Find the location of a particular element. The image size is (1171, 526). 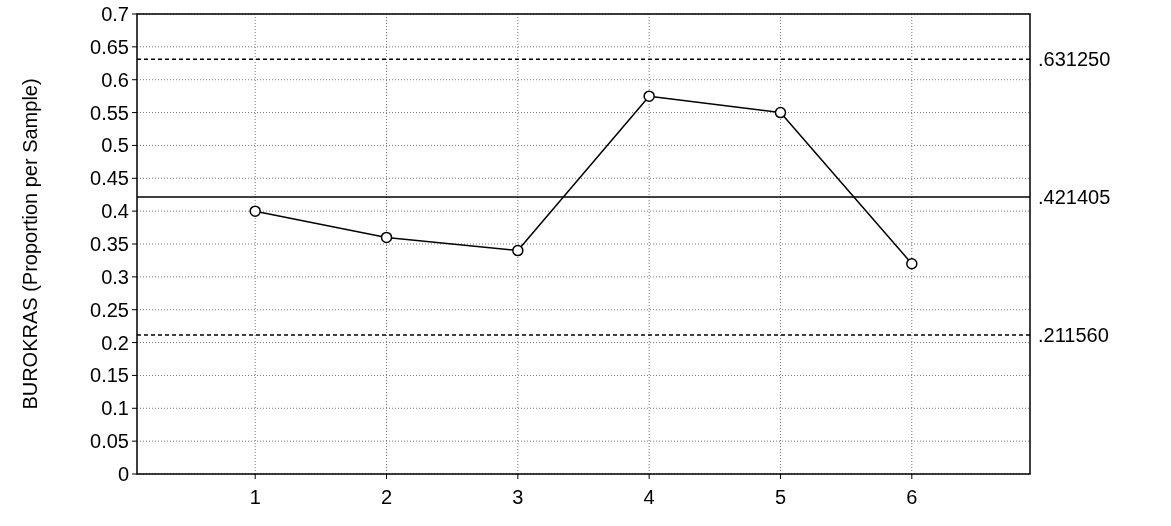

x-tick-label: 6 is located at coordinates (912, 497).